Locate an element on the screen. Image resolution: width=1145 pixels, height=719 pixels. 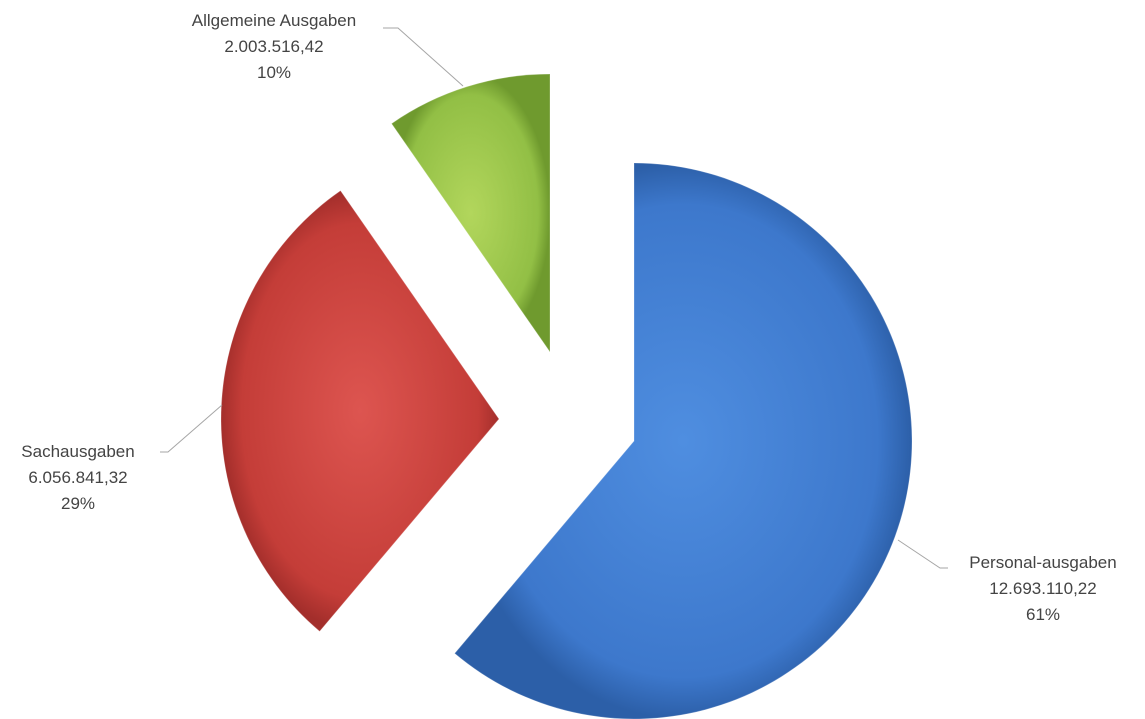
slice-label-percent: 29% is located at coordinates (78, 503).